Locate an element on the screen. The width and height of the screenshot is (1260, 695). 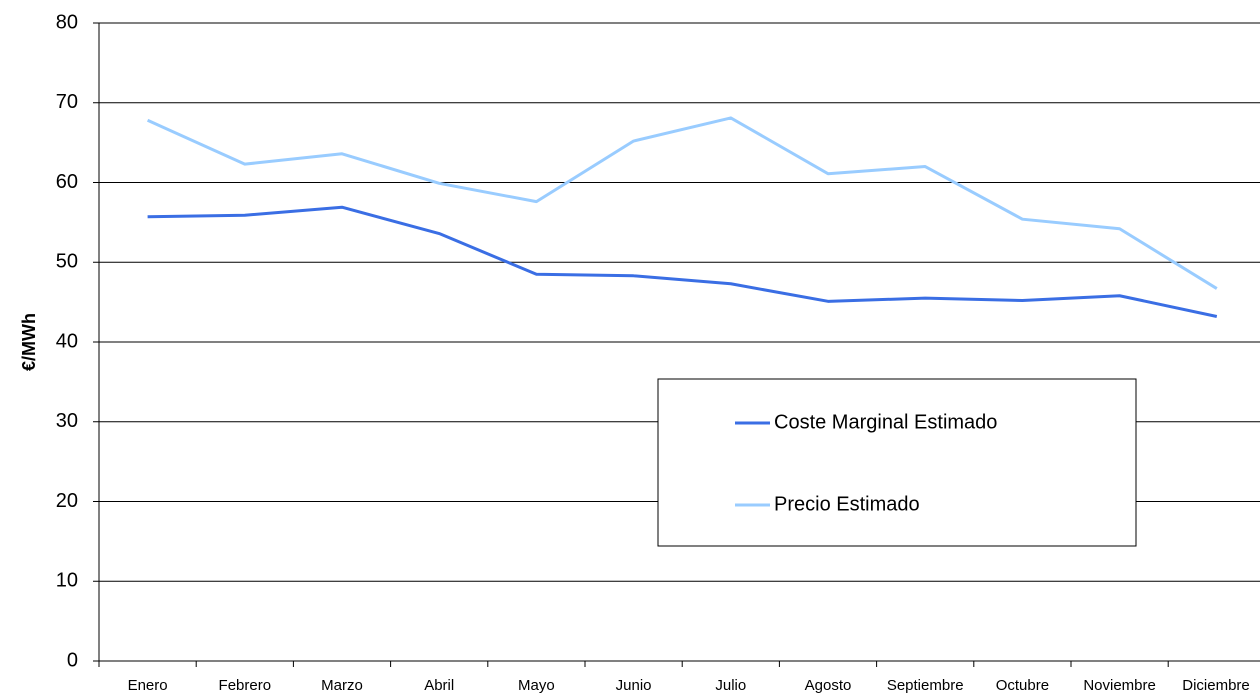
x-tick-label: Octubre is located at coordinates (1022, 685).